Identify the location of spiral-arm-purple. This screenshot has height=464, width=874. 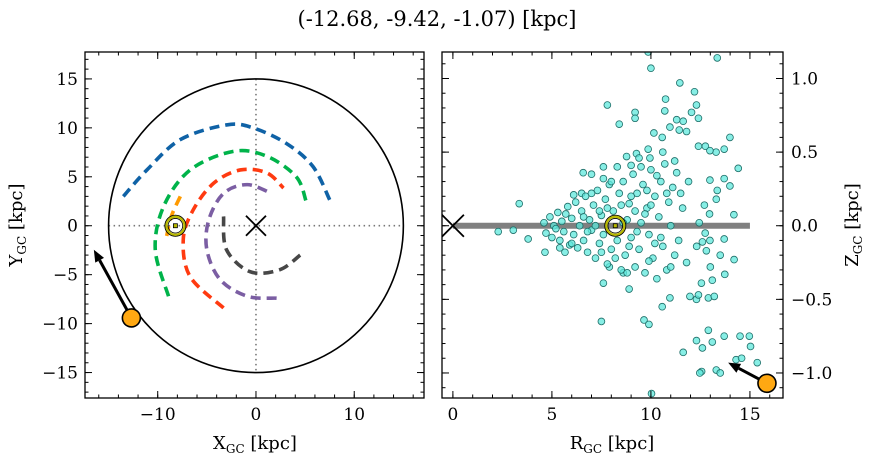
(240, 241).